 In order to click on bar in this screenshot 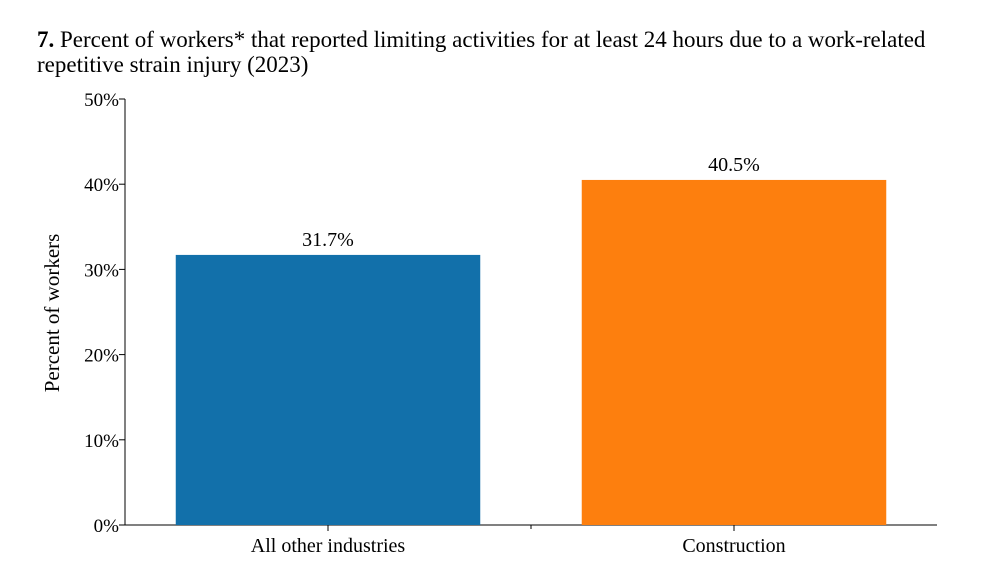, I will do `click(328, 389)`.